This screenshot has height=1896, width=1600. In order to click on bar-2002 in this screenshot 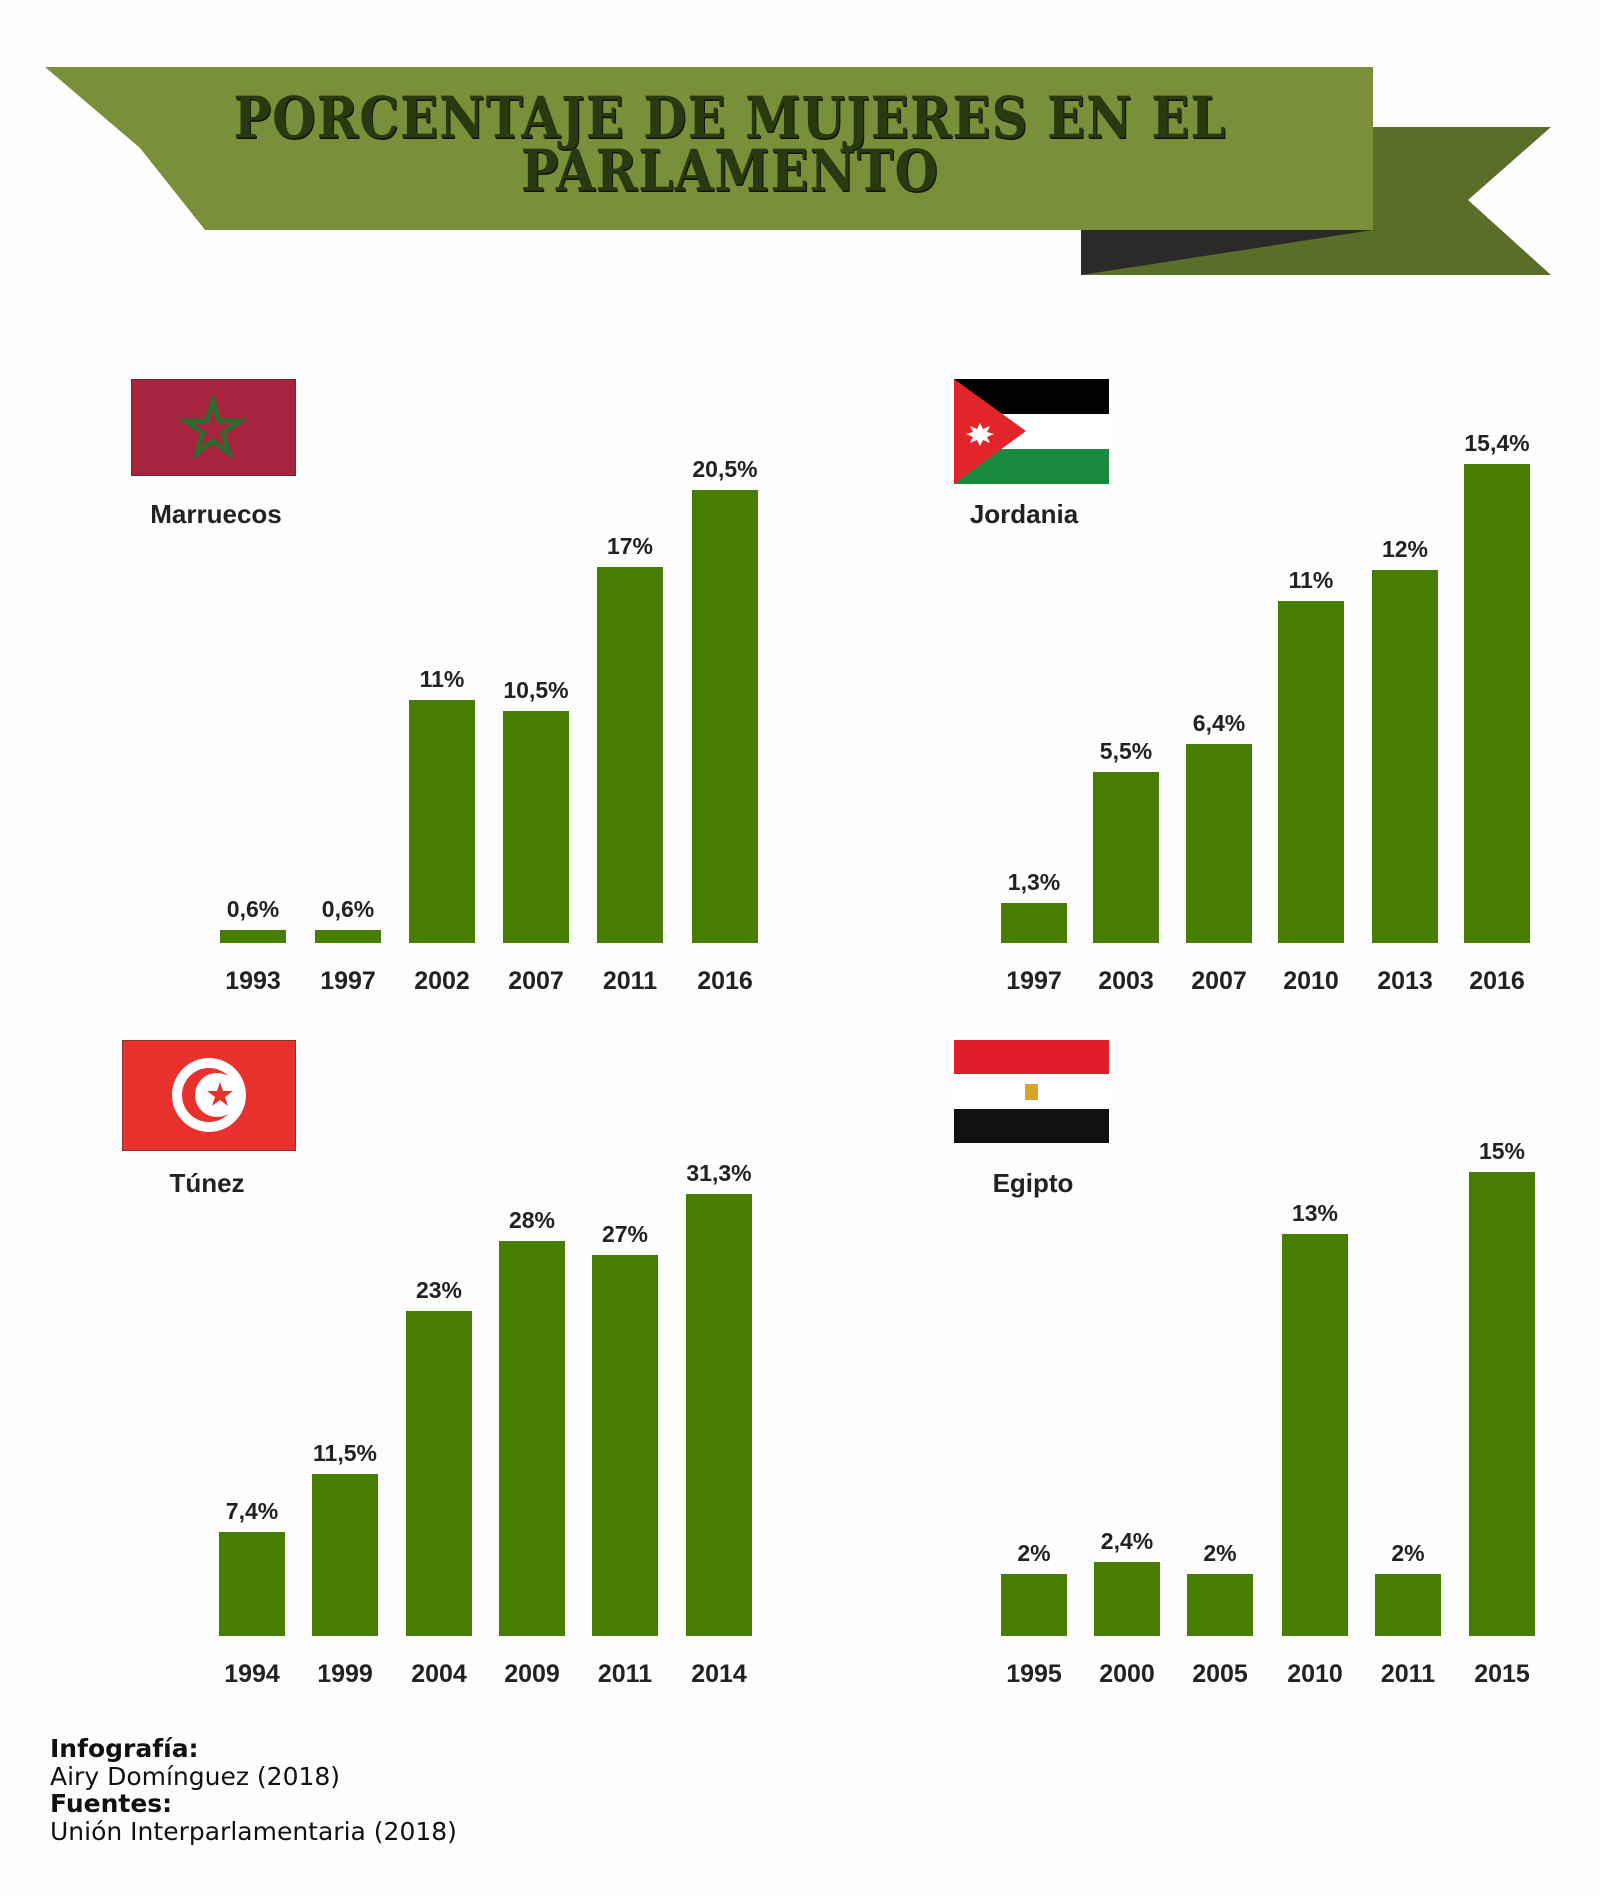, I will do `click(442, 821)`.